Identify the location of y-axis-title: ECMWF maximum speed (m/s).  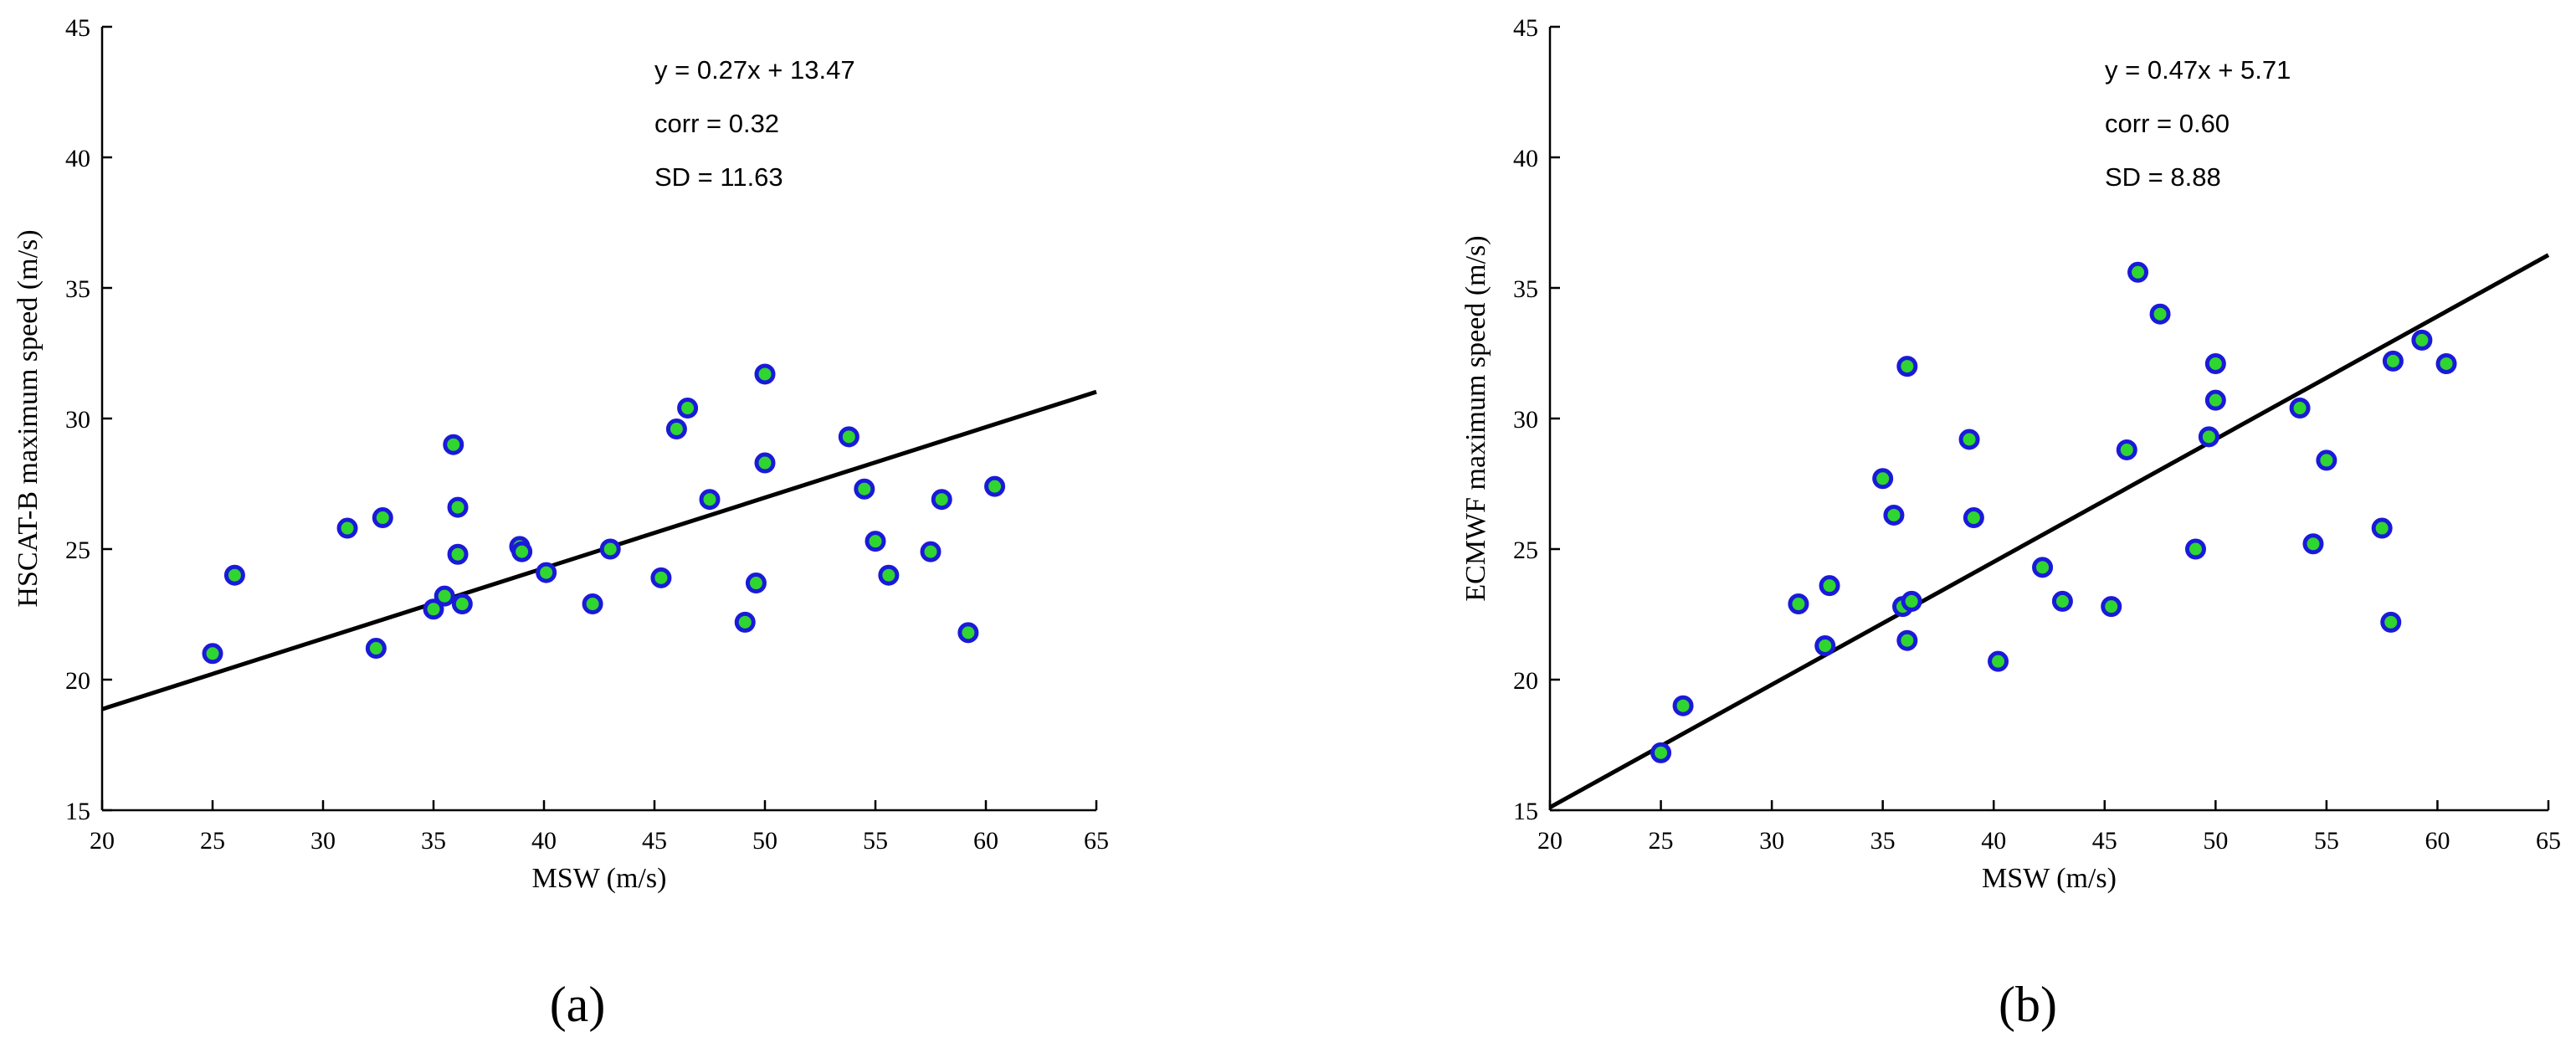
(1475, 418).